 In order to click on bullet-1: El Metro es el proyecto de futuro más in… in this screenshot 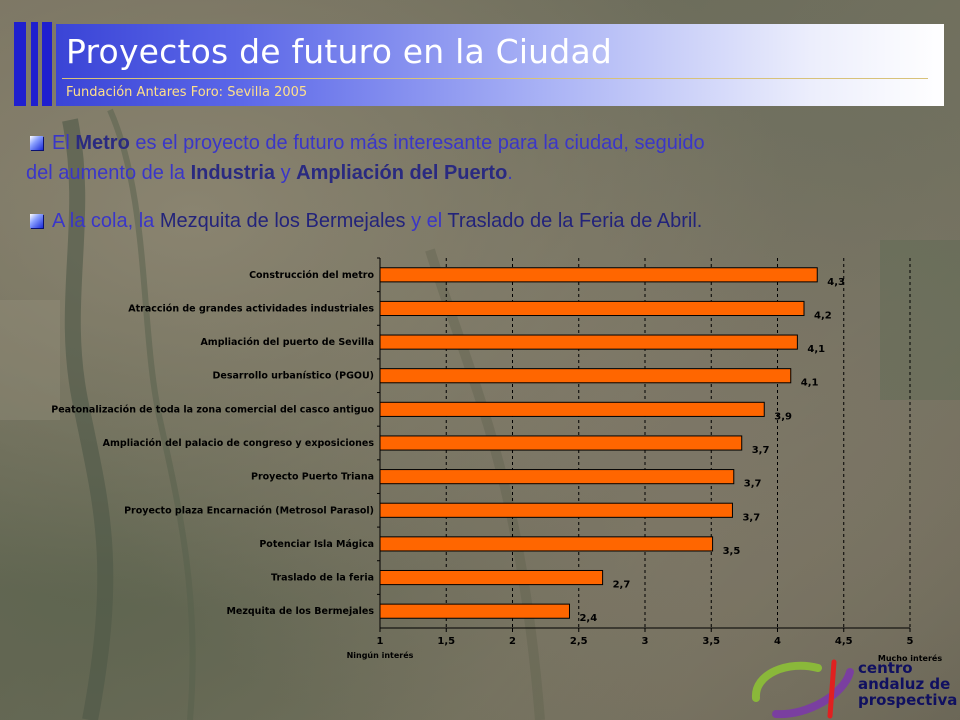, I will do `click(486, 158)`.